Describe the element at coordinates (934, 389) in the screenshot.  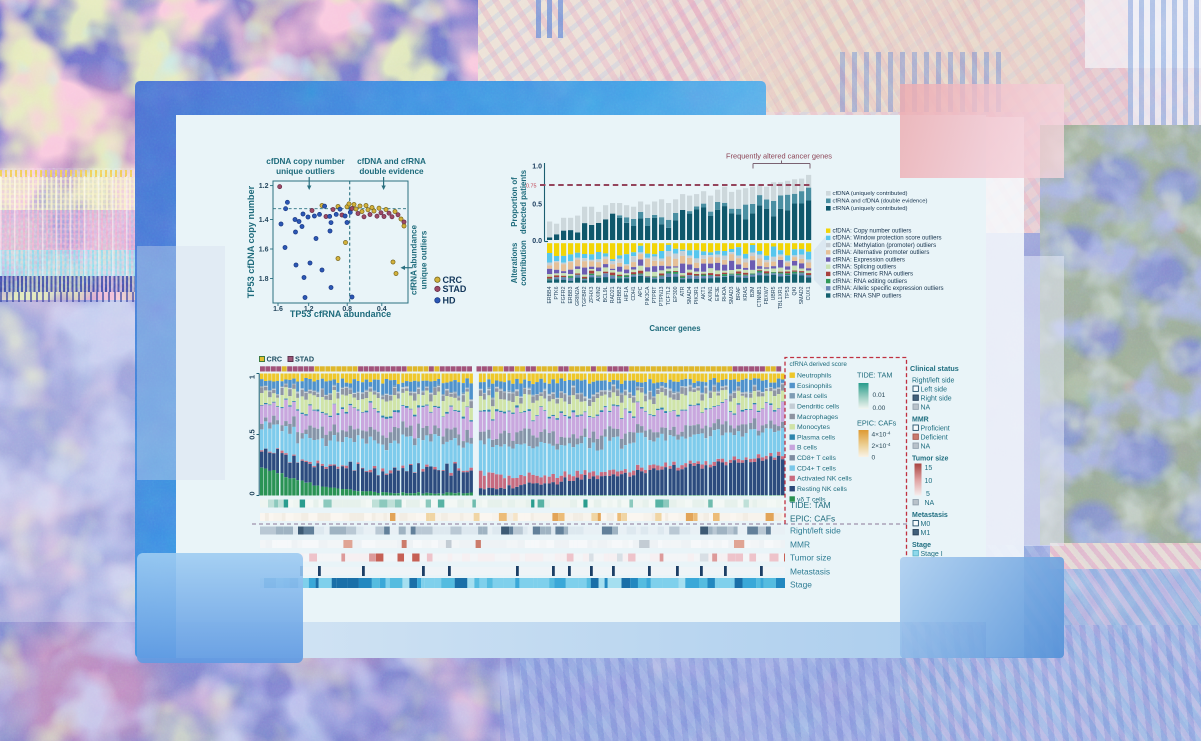
I see `svg-text: Left side` at that location.